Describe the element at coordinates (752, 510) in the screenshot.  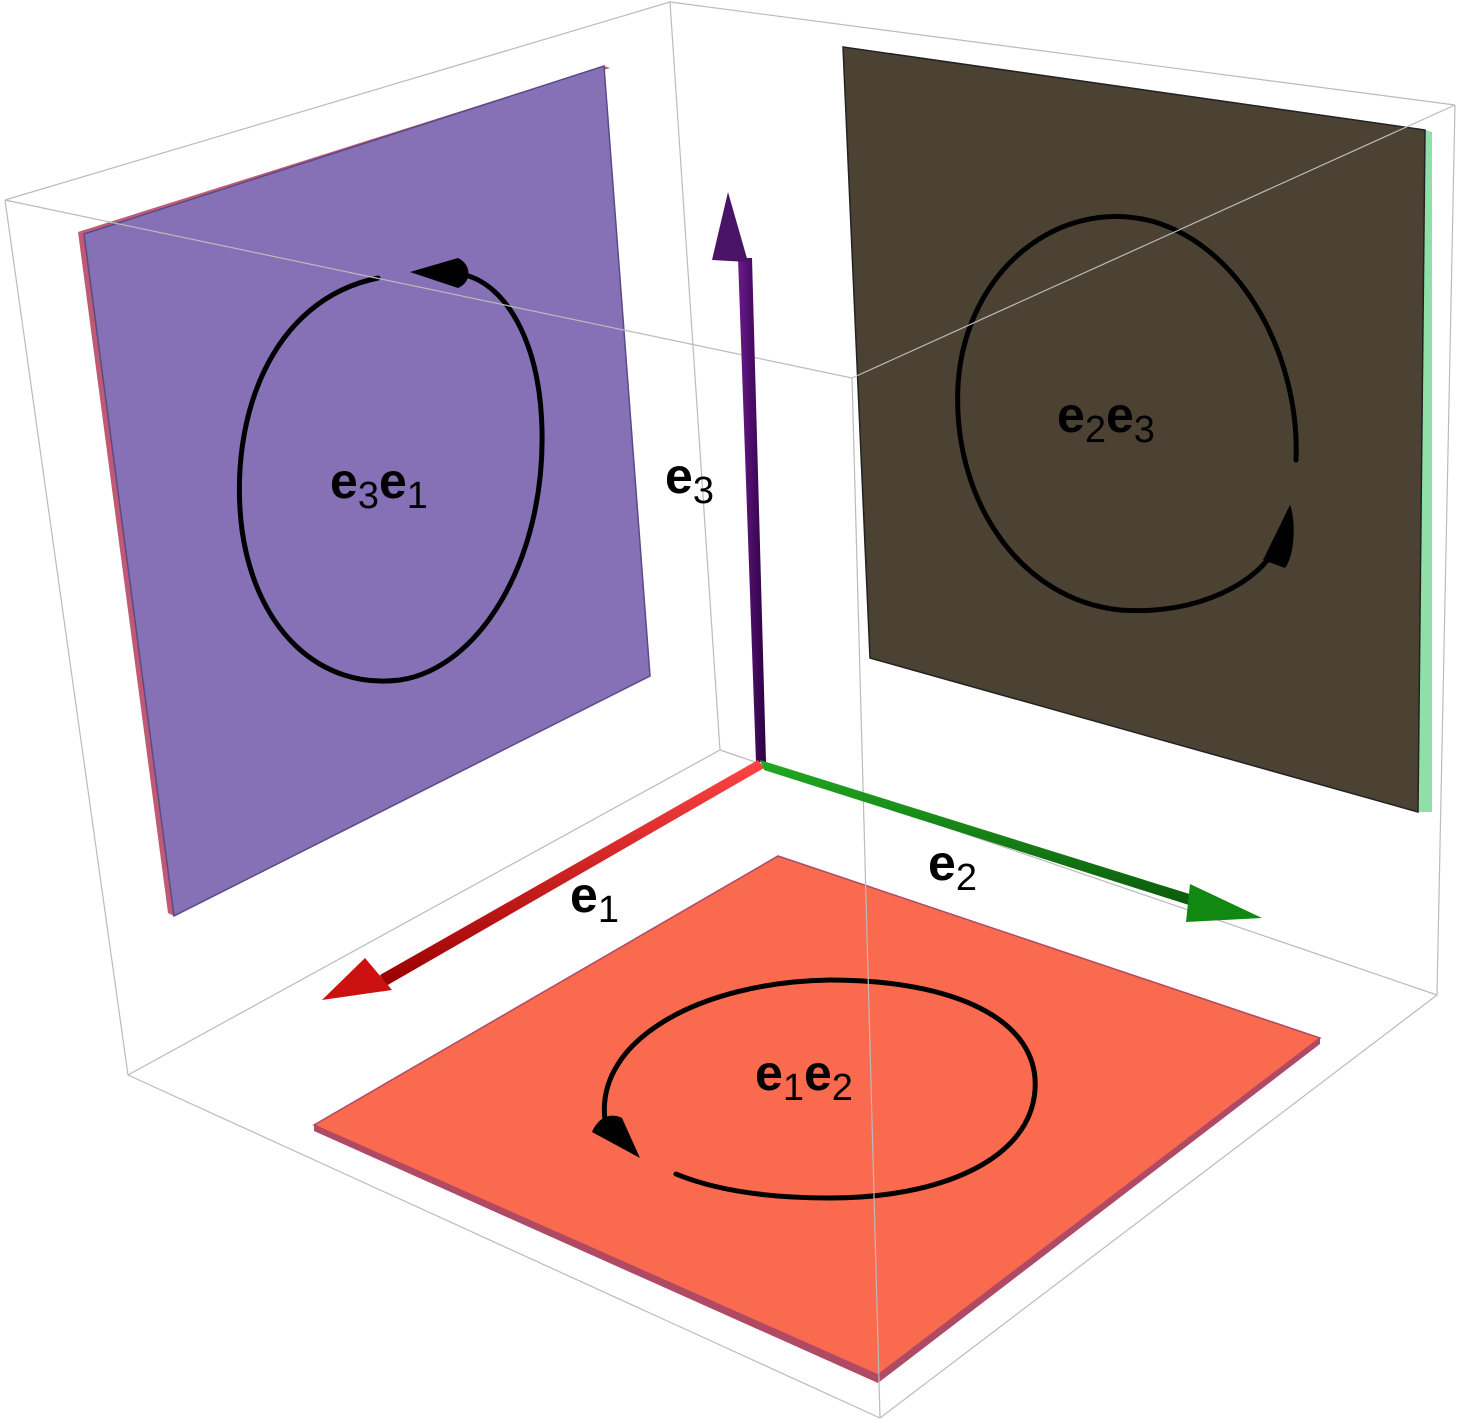
I see `axis-e3-shaft` at that location.